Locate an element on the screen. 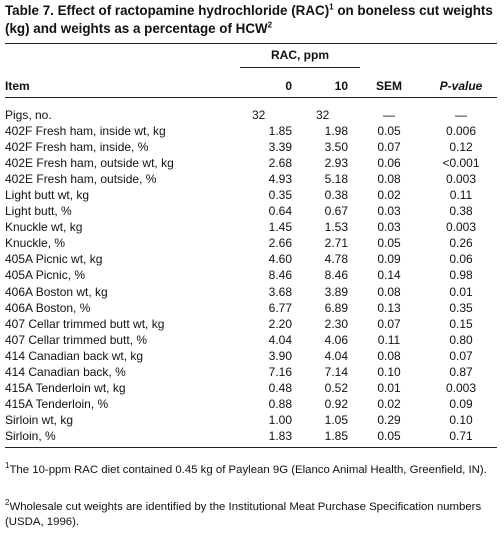  row-rac-0-value: 0.88 is located at coordinates (280, 403).